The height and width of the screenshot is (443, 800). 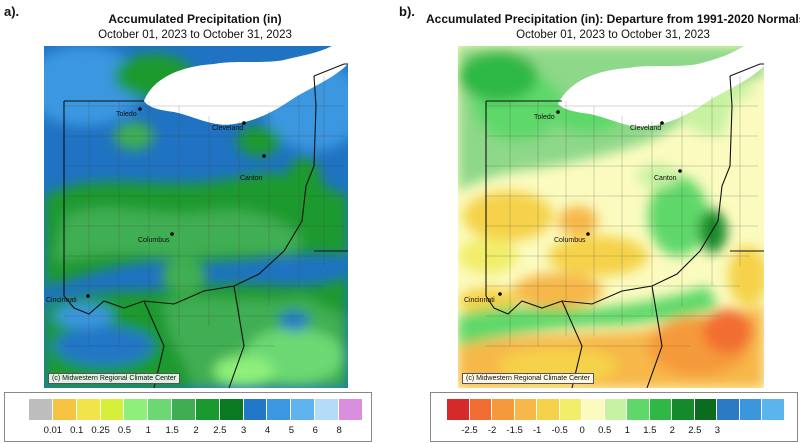 What do you see at coordinates (469, 430) in the screenshot?
I see `legend-tick-label: -2.5` at bounding box center [469, 430].